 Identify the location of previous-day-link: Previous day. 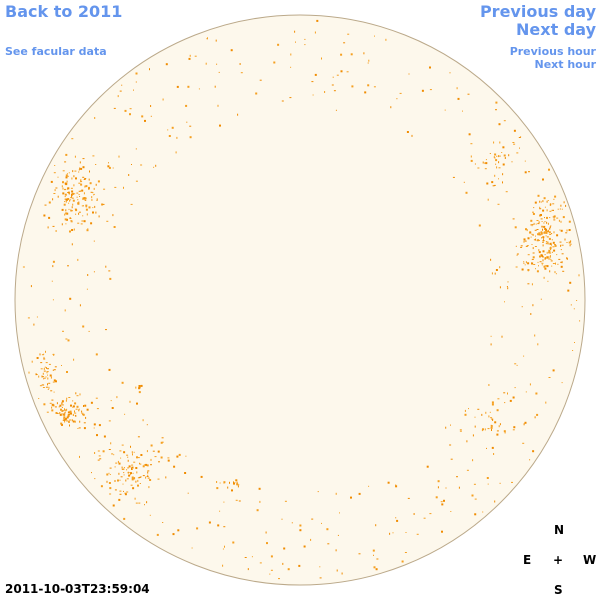
(537, 11).